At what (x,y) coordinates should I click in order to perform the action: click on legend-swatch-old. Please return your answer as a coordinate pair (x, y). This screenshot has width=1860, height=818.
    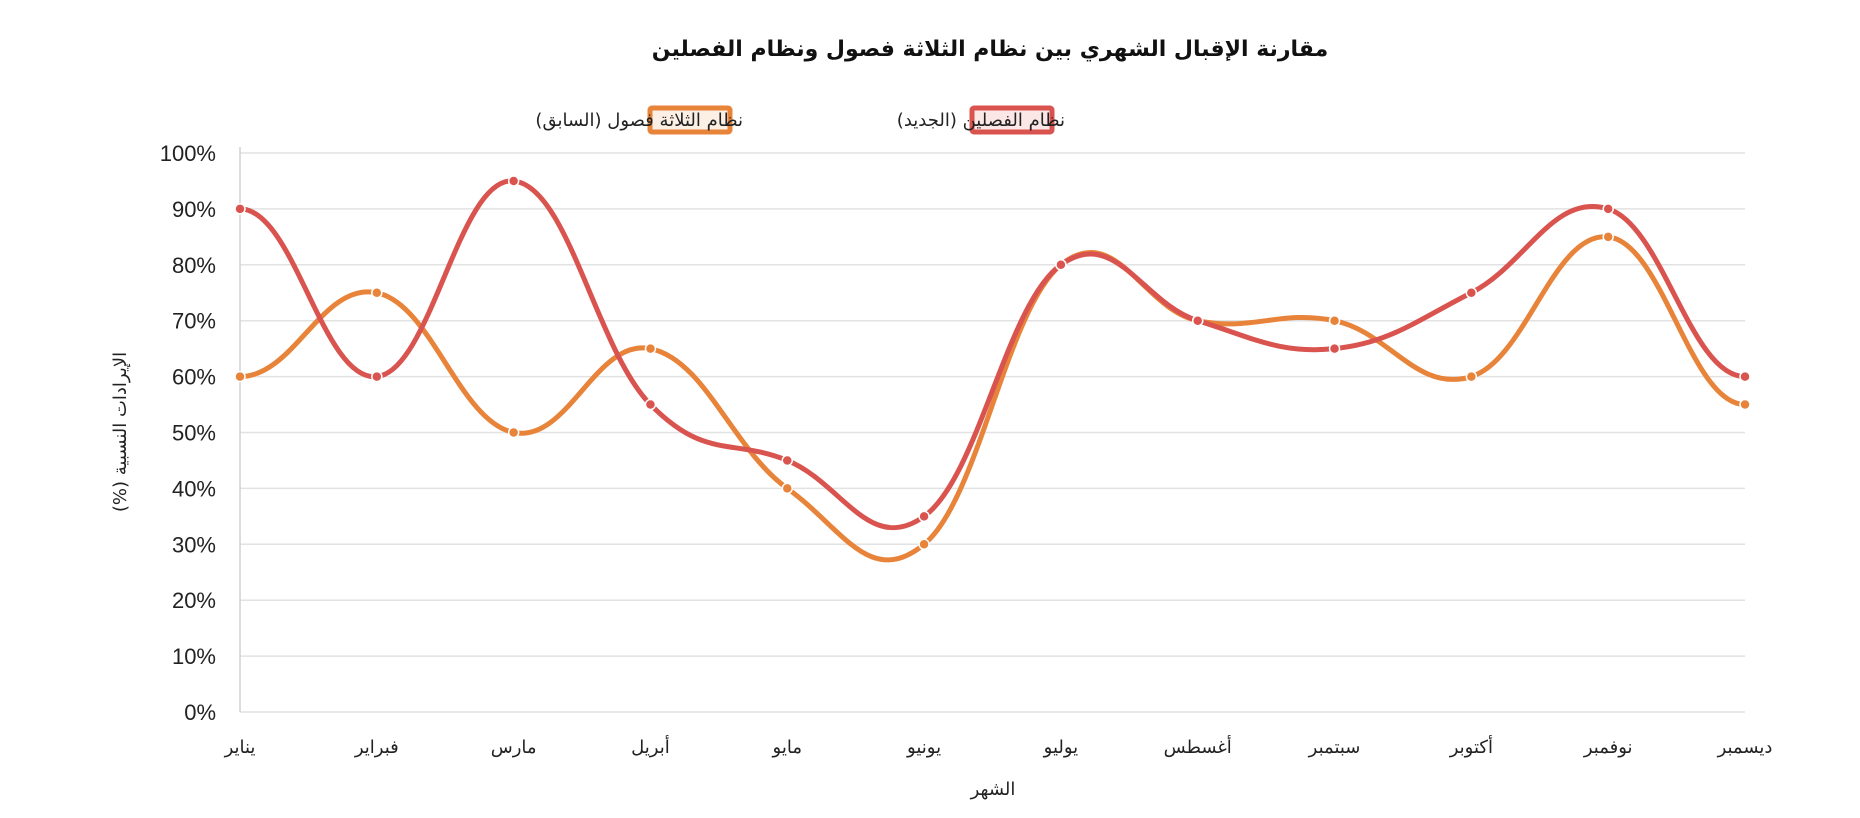
    Looking at the image, I should click on (690, 120).